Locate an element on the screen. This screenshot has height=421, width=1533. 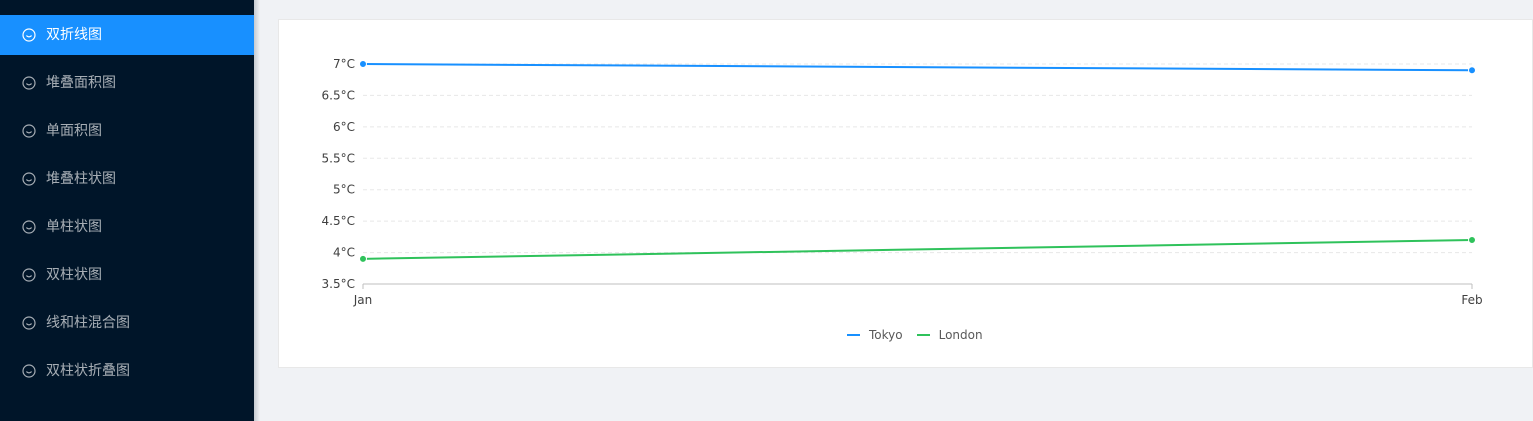
menu-item-stacked-bar: 堆叠柱状图 is located at coordinates (127, 179).